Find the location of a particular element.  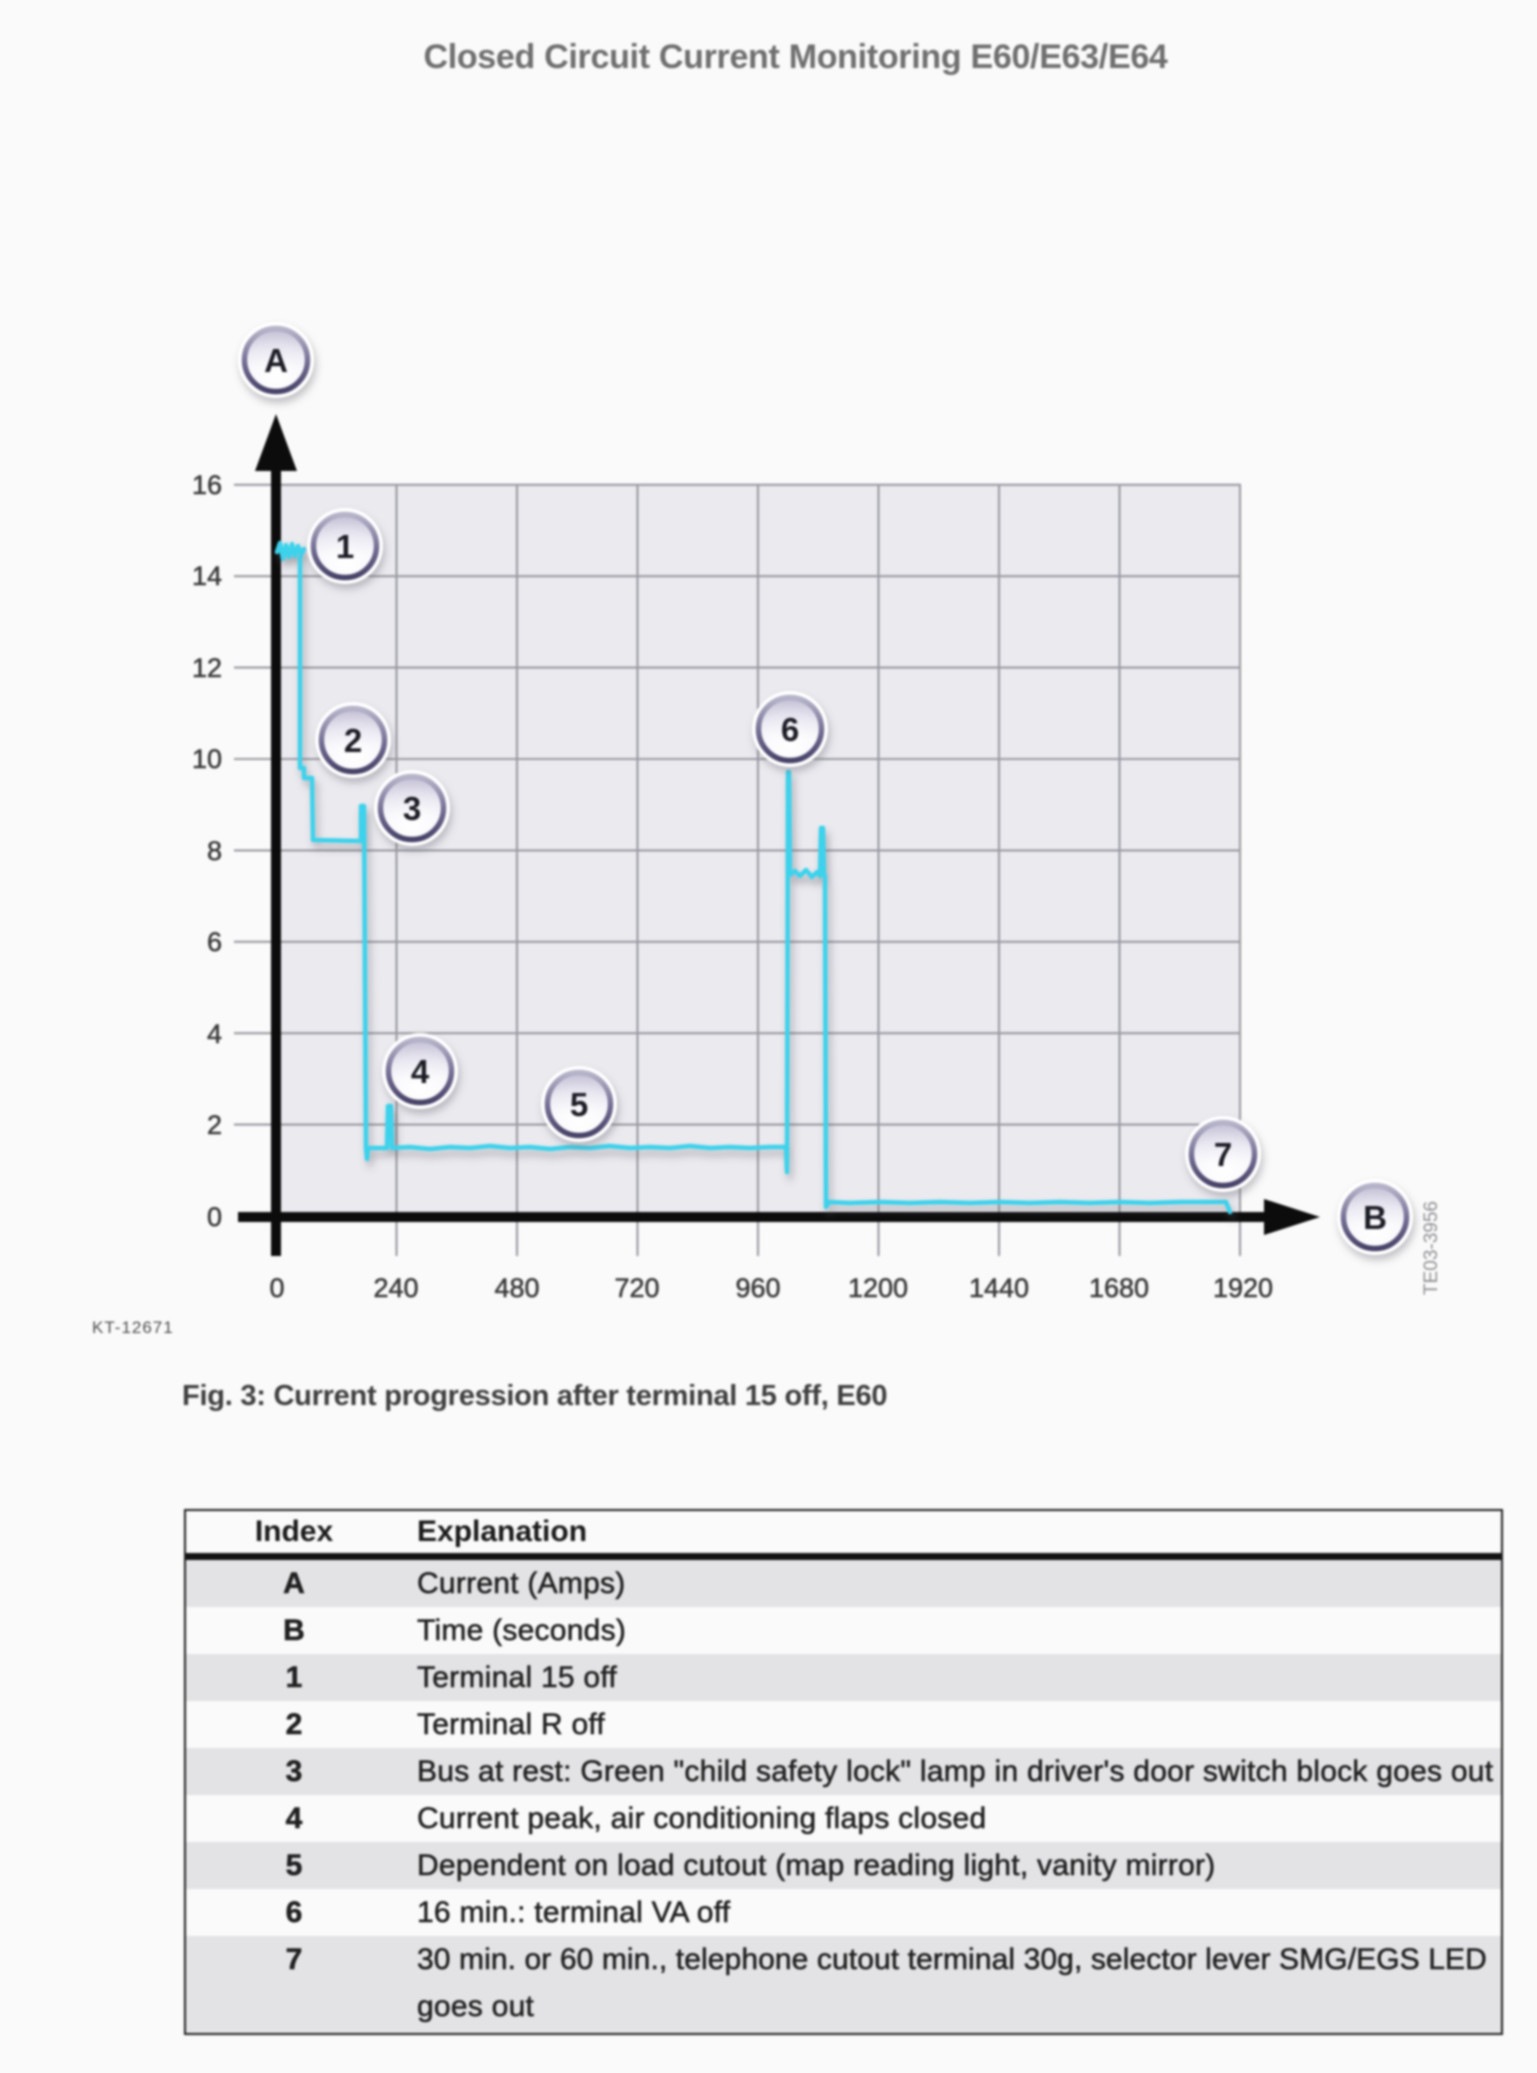

svg-text: 5 is located at coordinates (579, 1104).